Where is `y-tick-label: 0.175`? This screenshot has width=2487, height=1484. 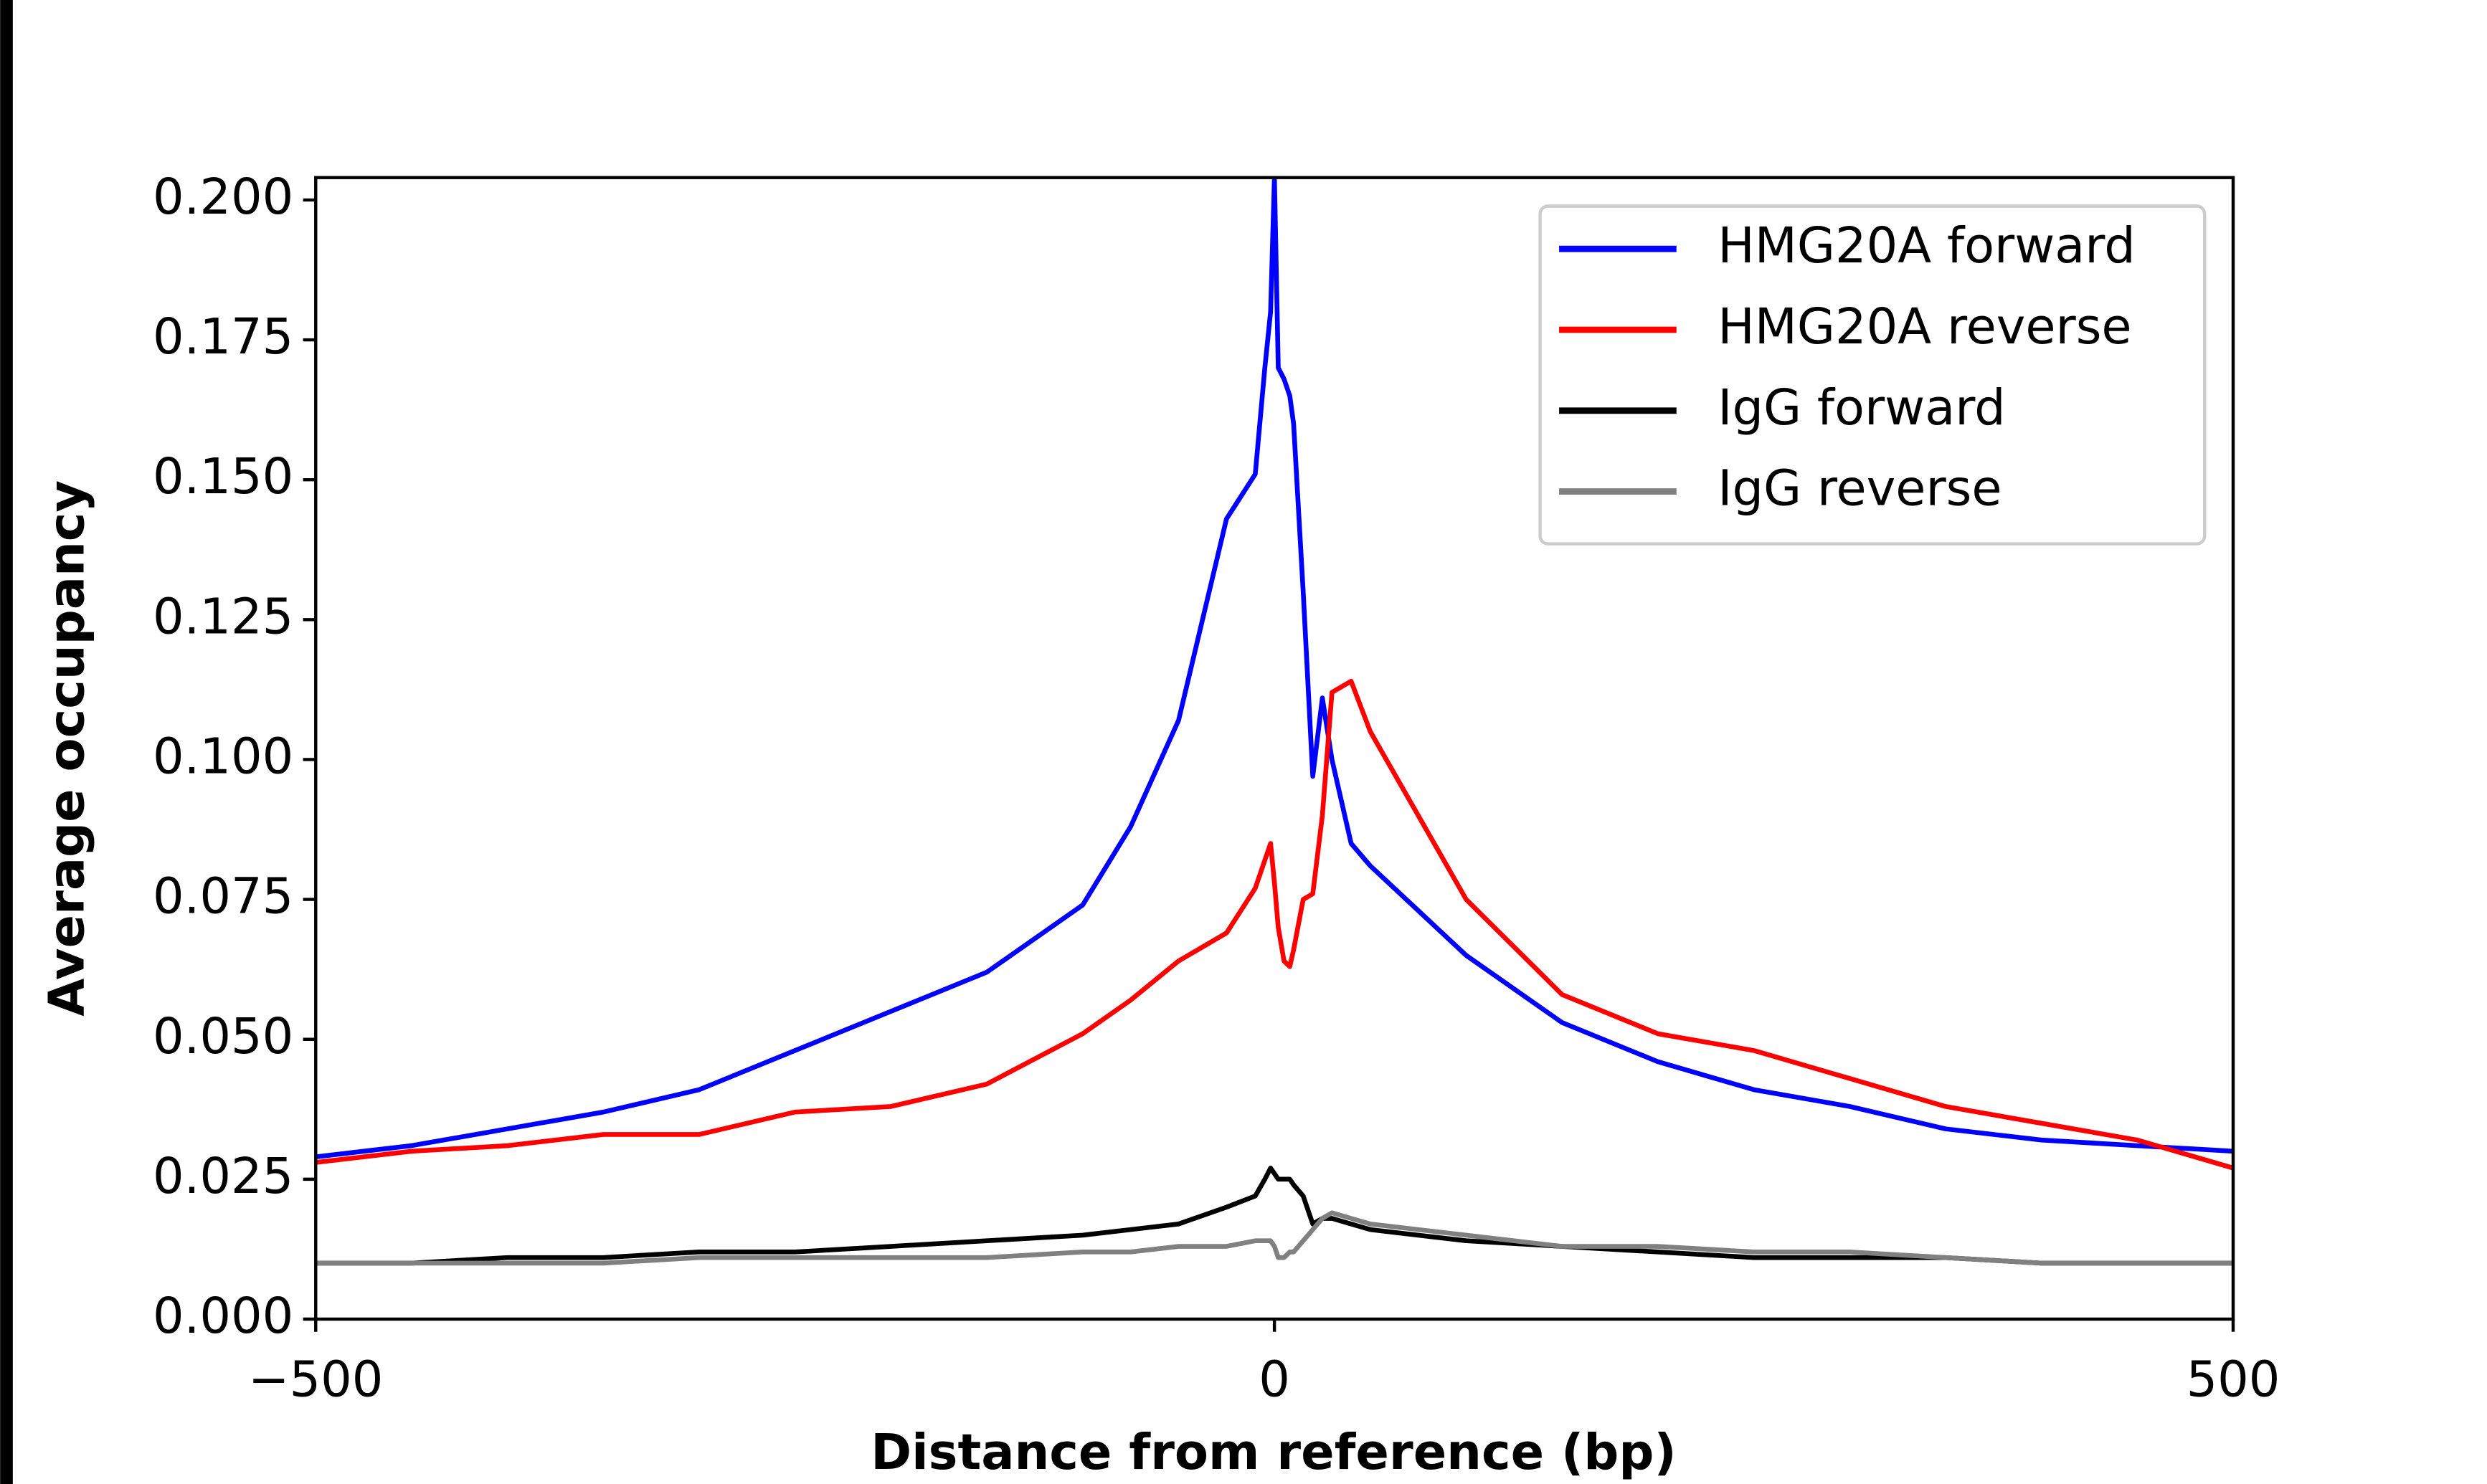 y-tick-label: 0.175 is located at coordinates (223, 337).